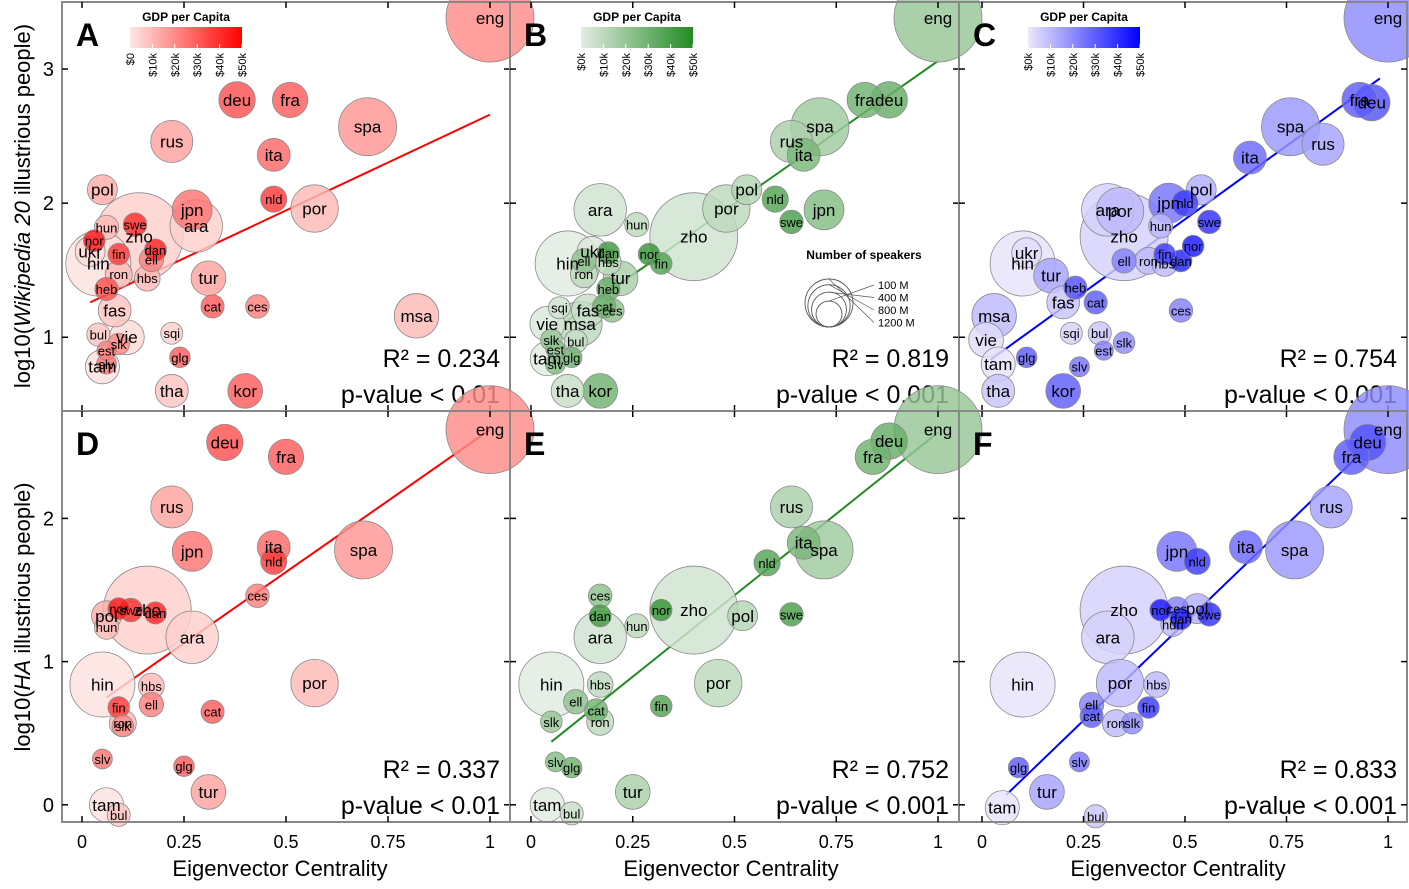  What do you see at coordinates (1026, 357) in the screenshot?
I see `bubble-glg` at bounding box center [1026, 357].